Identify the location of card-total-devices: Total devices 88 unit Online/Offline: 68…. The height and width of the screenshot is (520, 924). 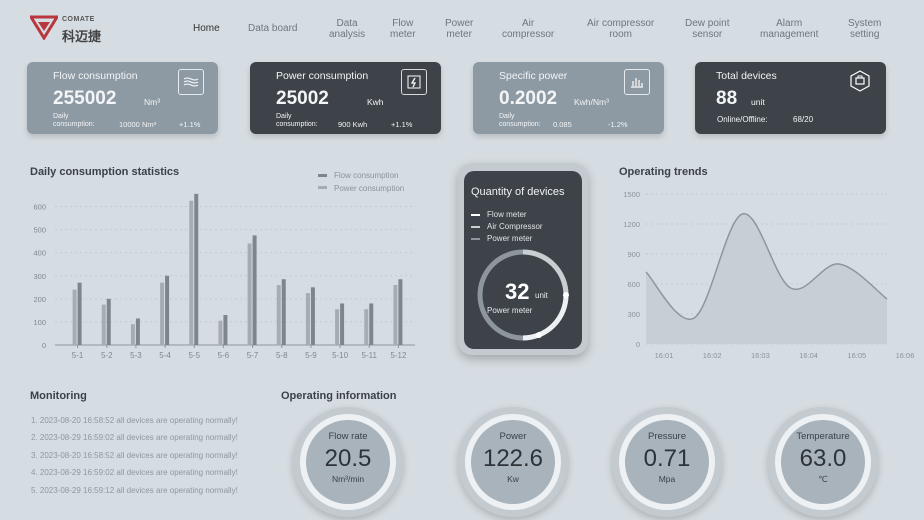
(790, 98).